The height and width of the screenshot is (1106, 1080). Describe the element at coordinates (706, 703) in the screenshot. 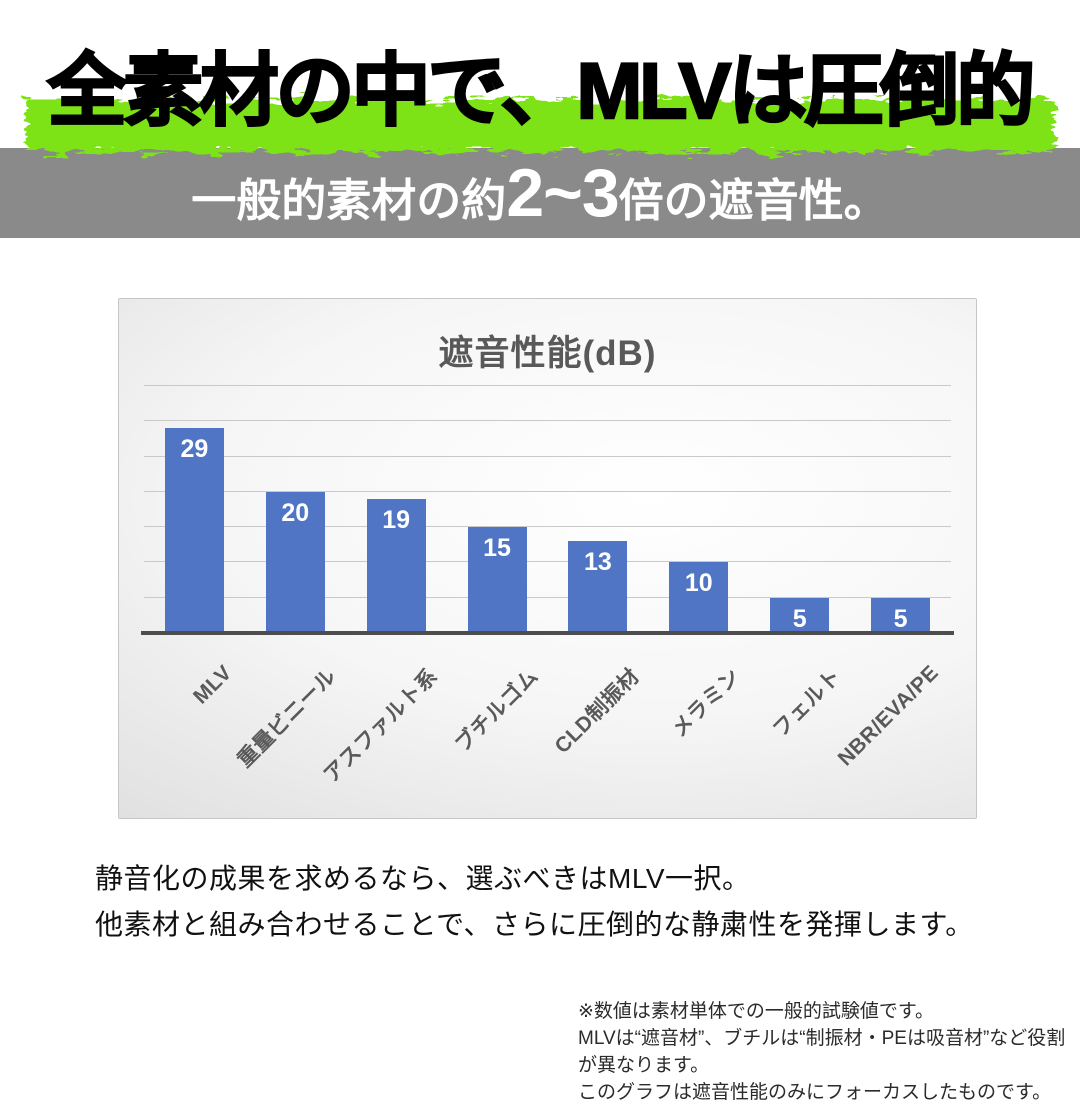

I see `category-label: メラミン` at that location.